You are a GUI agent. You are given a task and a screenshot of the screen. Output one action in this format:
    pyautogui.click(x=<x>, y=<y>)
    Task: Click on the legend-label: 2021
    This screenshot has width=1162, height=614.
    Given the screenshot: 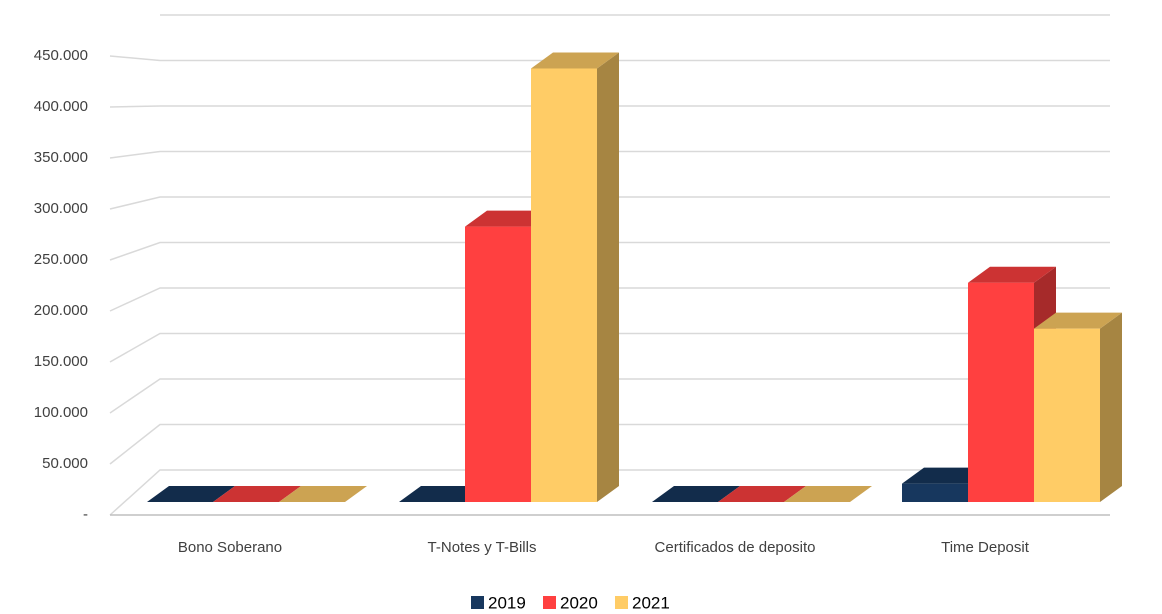 What is the action you would take?
    pyautogui.click(x=651, y=602)
    